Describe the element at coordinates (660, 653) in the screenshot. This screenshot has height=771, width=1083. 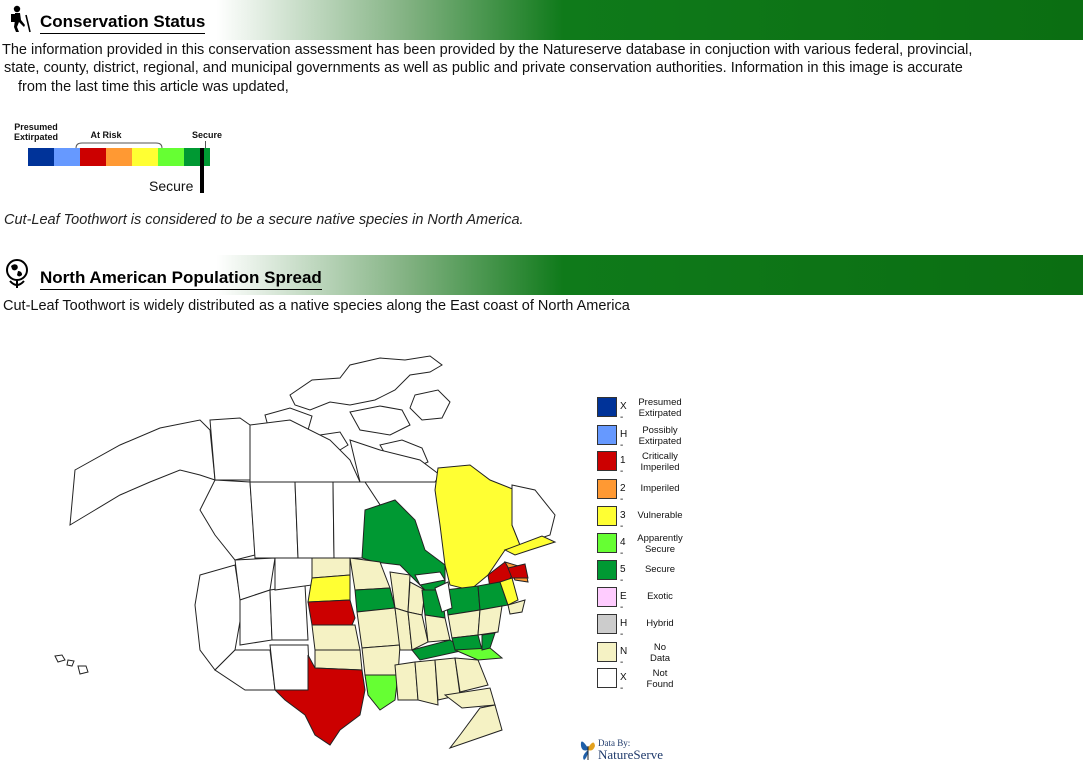
I see `legend-label: No Data` at that location.